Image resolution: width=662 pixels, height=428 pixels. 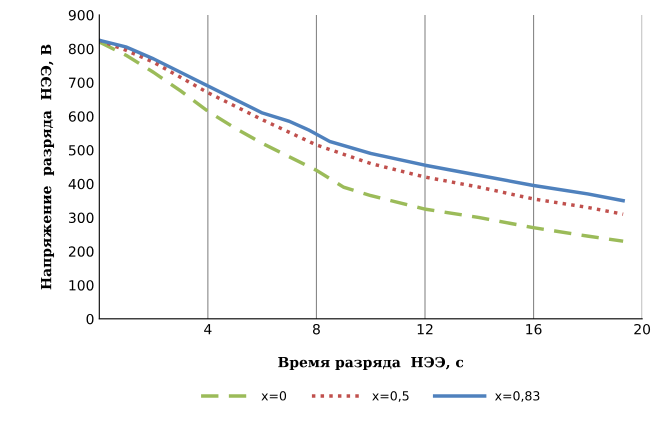 I want to click on y-axis-title: Напряжение разряда НЭЭ, В, so click(x=47, y=167).